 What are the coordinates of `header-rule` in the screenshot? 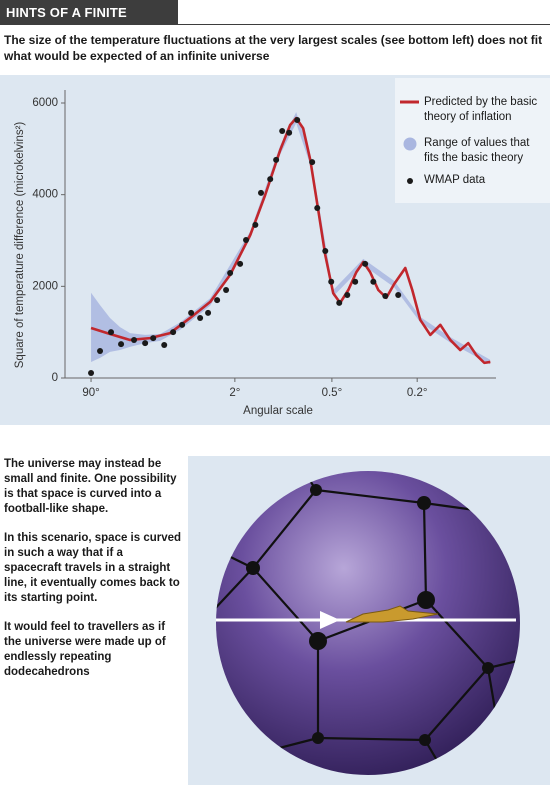 It's located at (275, 24).